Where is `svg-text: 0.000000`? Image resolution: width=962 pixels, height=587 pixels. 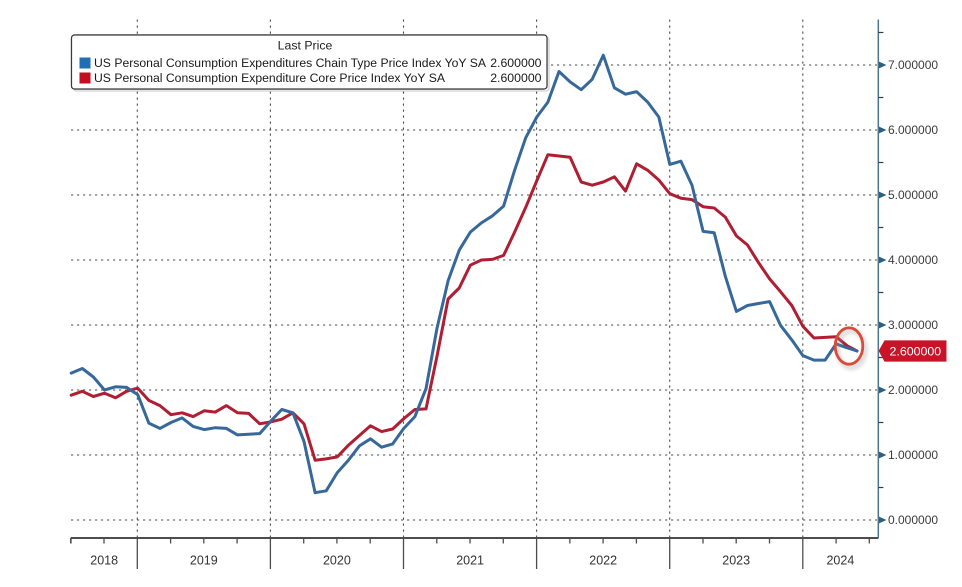 svg-text: 0.000000 is located at coordinates (913, 520).